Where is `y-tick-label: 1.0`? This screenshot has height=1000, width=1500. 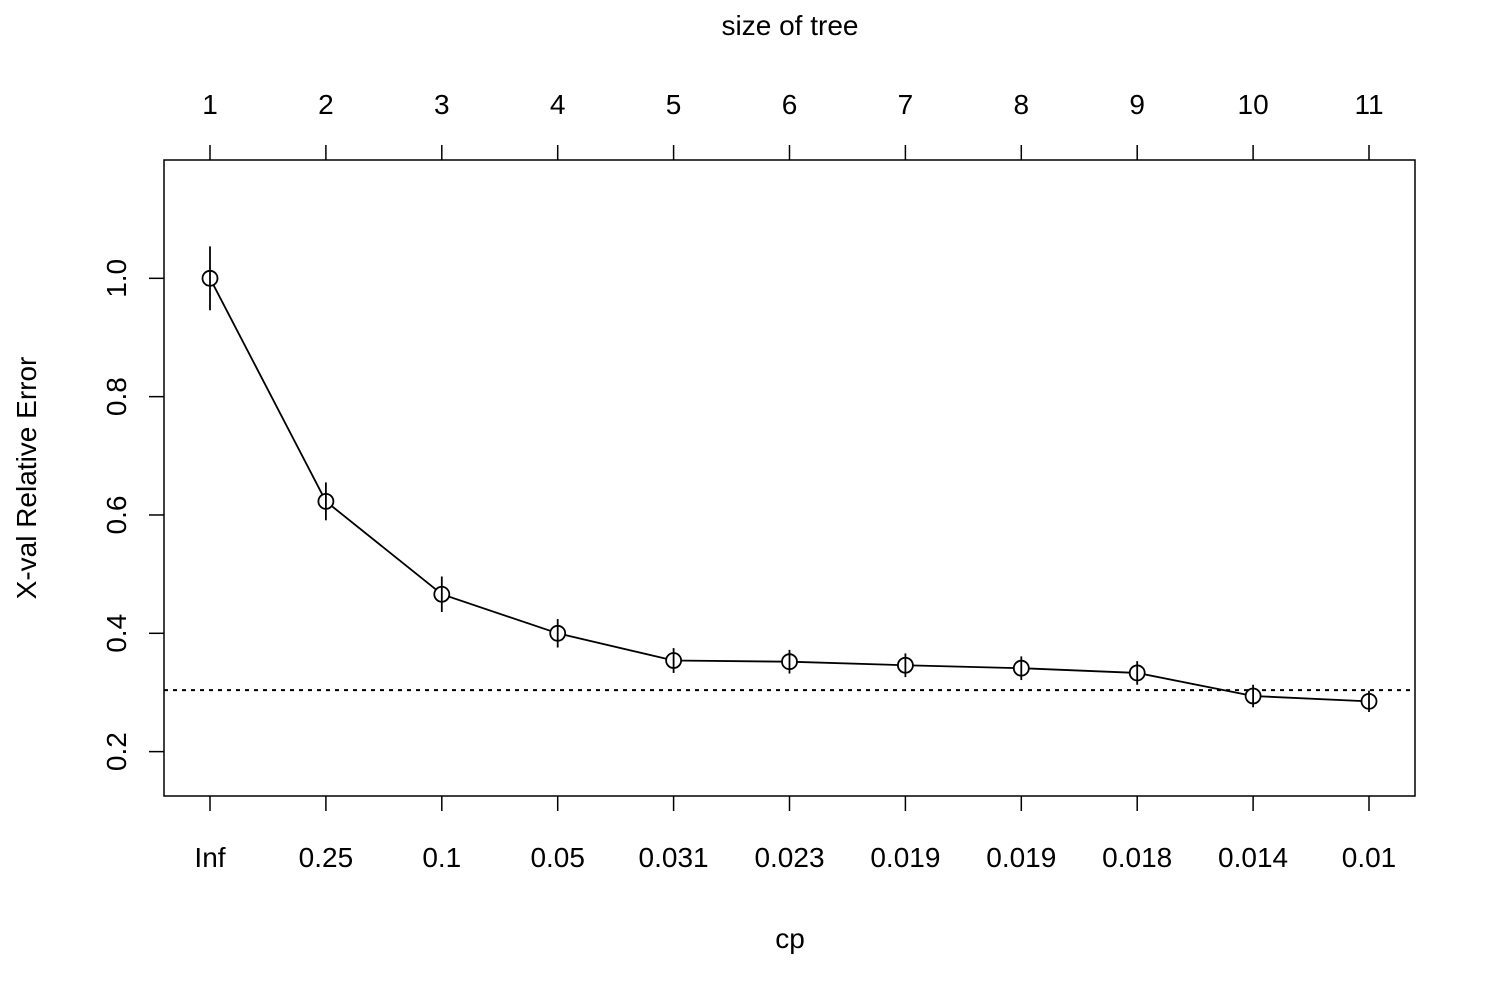 y-tick-label: 1.0 is located at coordinates (116, 278).